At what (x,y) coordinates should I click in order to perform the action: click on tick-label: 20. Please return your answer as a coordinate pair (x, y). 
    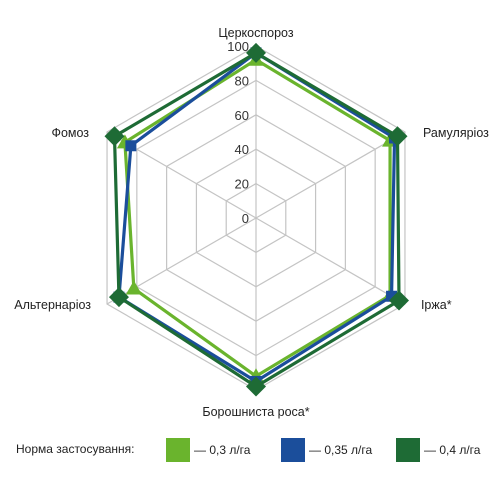
    Looking at the image, I should click on (242, 184).